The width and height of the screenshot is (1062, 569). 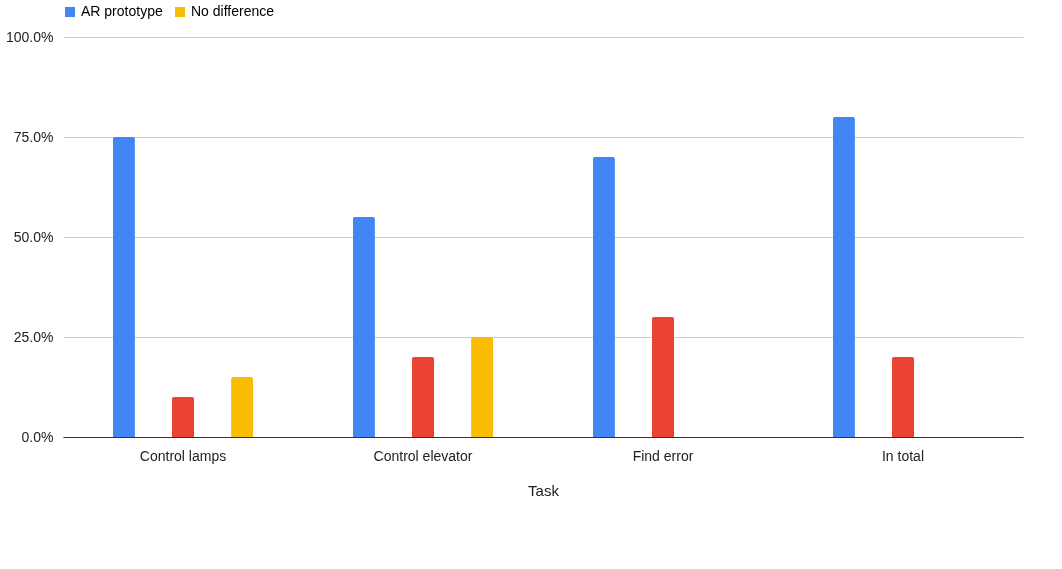 I want to click on y-tick-label: 50.0%, so click(x=33, y=236).